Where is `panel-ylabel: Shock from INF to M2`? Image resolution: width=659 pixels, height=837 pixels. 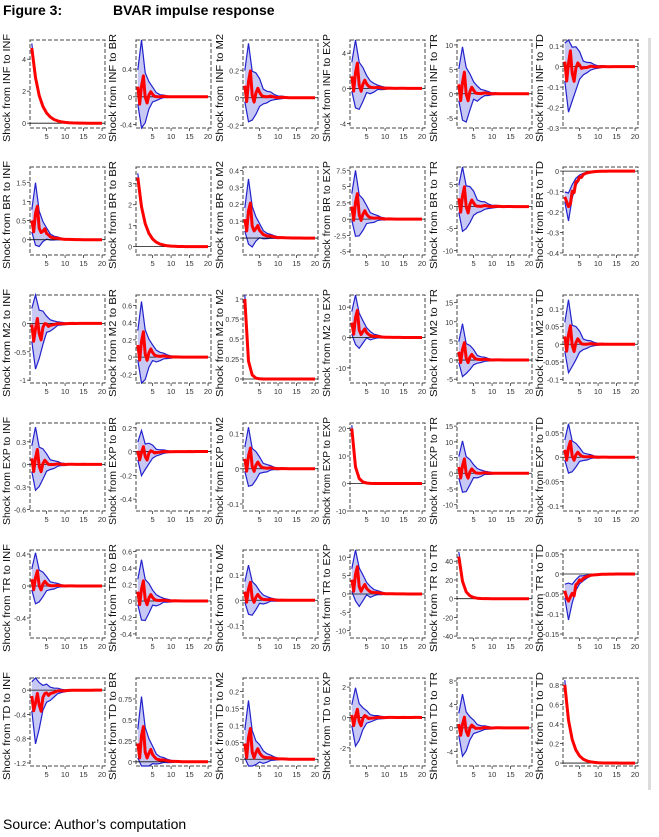
panel-ylabel: Shock from INF to M2 is located at coordinates (220, 88).